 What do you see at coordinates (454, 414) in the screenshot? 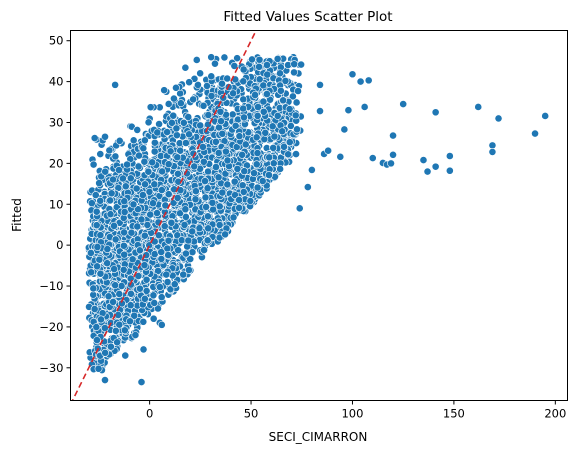
I see `x-tick-label: 150` at bounding box center [454, 414].